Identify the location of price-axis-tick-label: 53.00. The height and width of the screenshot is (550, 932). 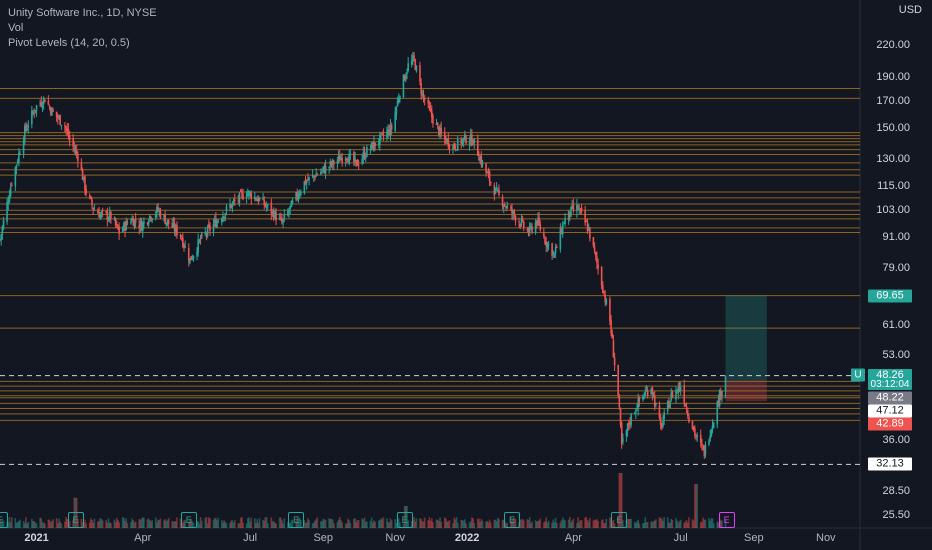
(896, 355).